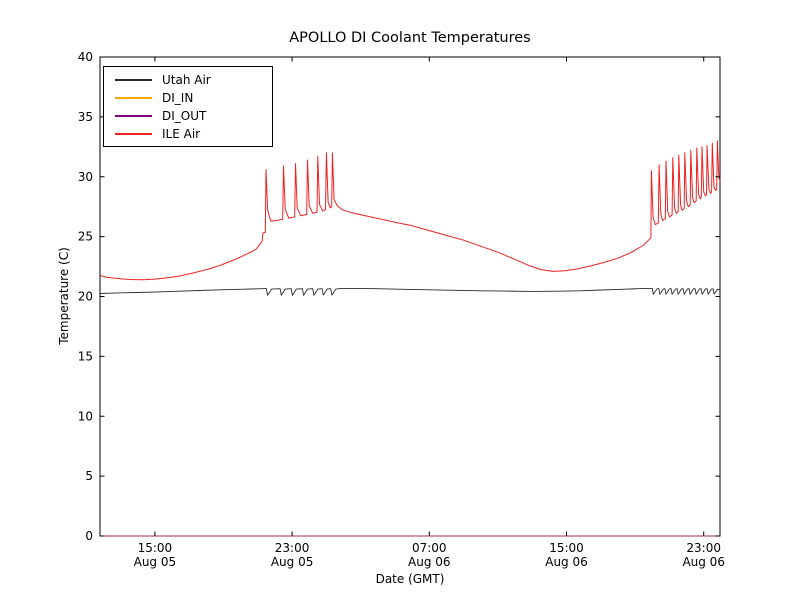 Image resolution: width=800 pixels, height=600 pixels. I want to click on legend-entry-di-out: DI_OUT, so click(188, 116).